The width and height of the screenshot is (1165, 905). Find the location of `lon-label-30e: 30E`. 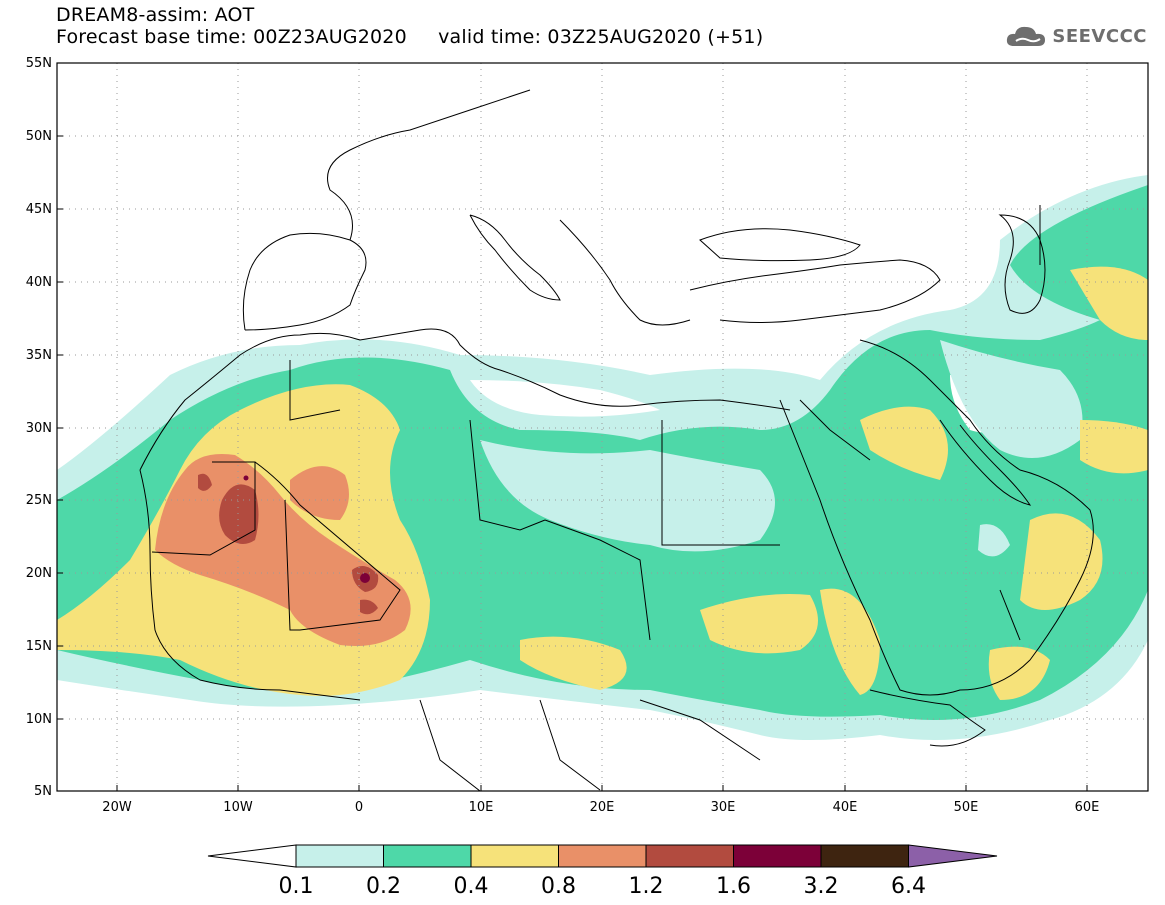

lon-label-30e: 30E is located at coordinates (723, 807).